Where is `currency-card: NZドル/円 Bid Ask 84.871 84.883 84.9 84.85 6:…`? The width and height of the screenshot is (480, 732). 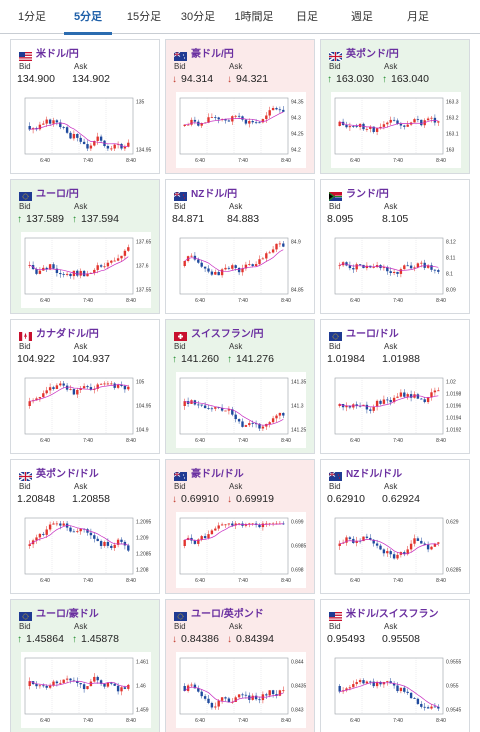
currency-card: NZドル/円 Bid Ask 84.871 84.883 84.9 84.85 6:… is located at coordinates (240, 246).